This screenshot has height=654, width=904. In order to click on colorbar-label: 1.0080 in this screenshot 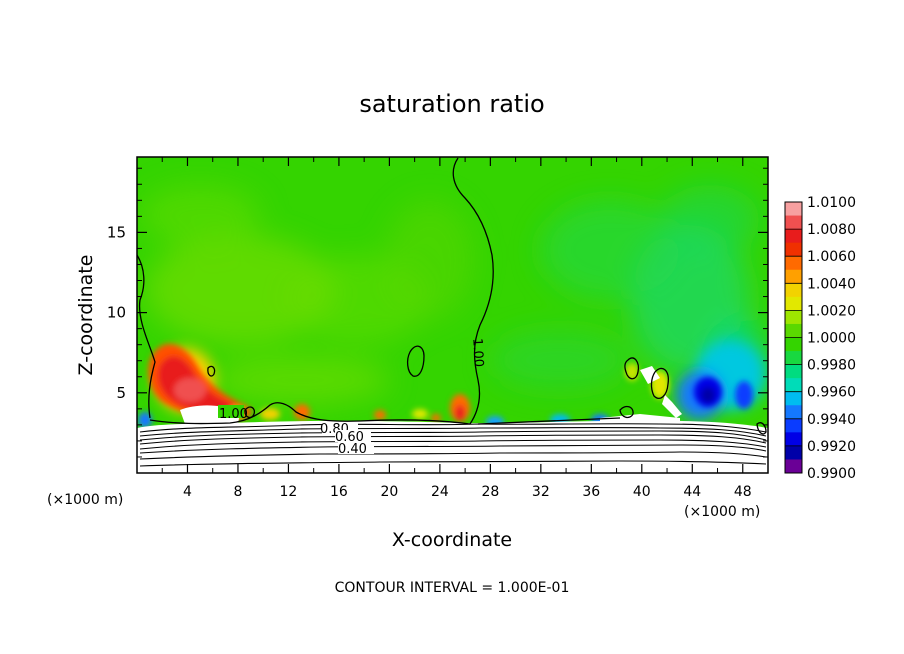, I will do `click(831, 230)`.